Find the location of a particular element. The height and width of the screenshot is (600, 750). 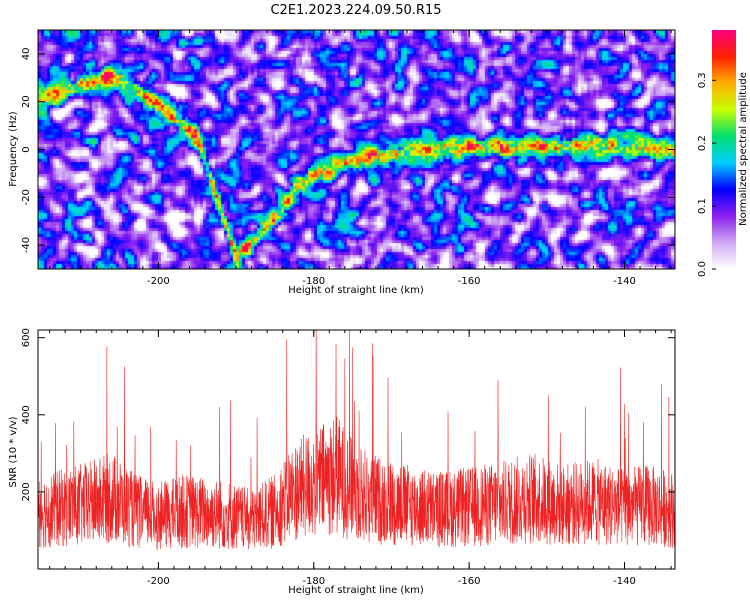

figure-title: C2E1.2023.224.09.50.R15 is located at coordinates (355, 10).